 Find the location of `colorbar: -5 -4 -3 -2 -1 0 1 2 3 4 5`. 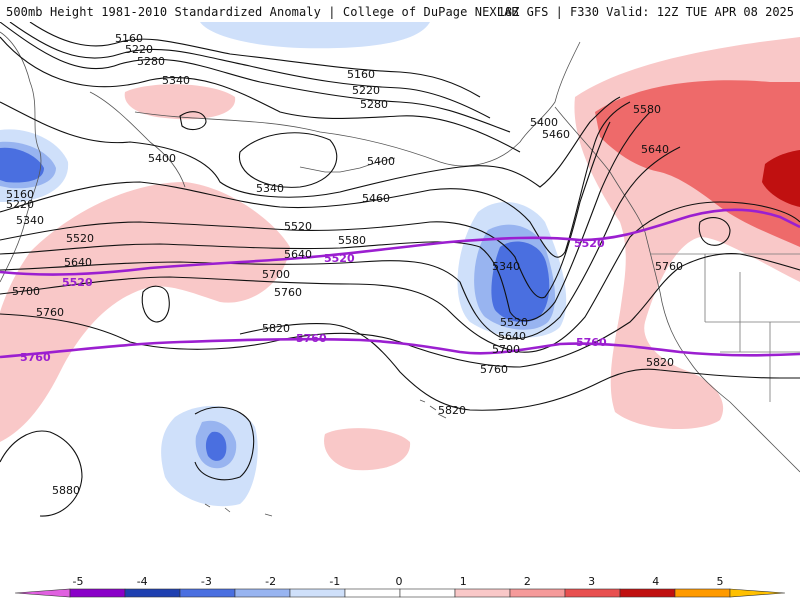

colorbar: -5 -4 -3 -2 -1 0 1 2 3 4 5 is located at coordinates (400, 586).